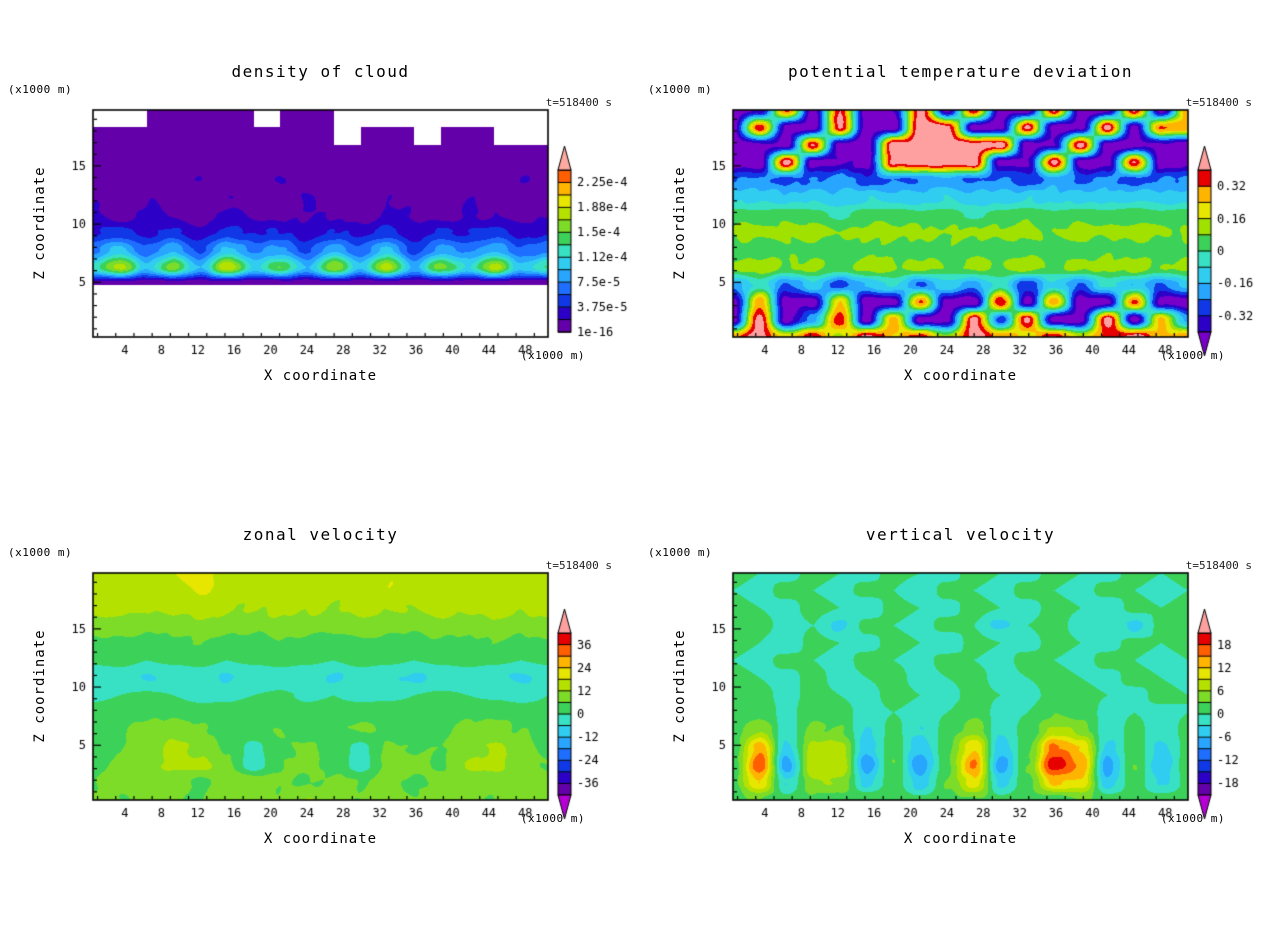 This screenshot has height=926, width=1280. What do you see at coordinates (960, 534) in the screenshot?
I see `panel-title: vertical velocity` at bounding box center [960, 534].